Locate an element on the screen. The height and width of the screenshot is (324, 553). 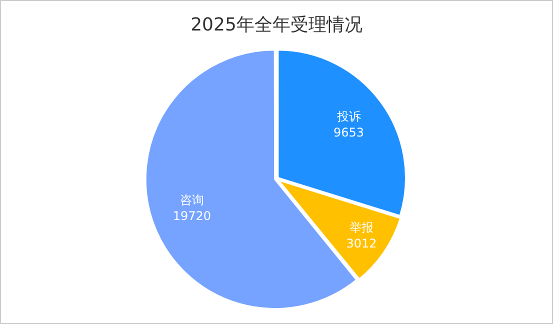
slice-label: 投诉 is located at coordinates (348, 117).